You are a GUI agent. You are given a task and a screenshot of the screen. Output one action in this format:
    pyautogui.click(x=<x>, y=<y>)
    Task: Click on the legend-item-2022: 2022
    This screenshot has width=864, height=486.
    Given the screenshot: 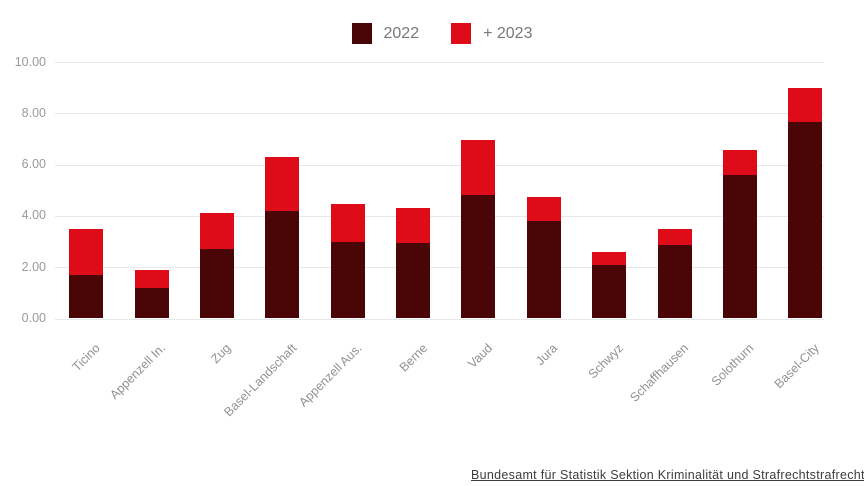 What is the action you would take?
    pyautogui.click(x=385, y=33)
    